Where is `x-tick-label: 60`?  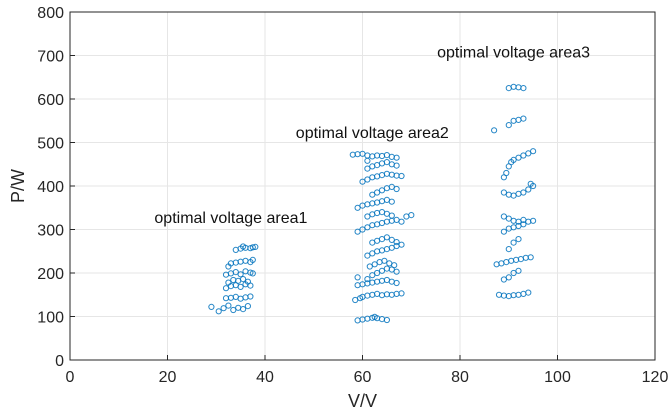 x-tick-label: 60 is located at coordinates (363, 377).